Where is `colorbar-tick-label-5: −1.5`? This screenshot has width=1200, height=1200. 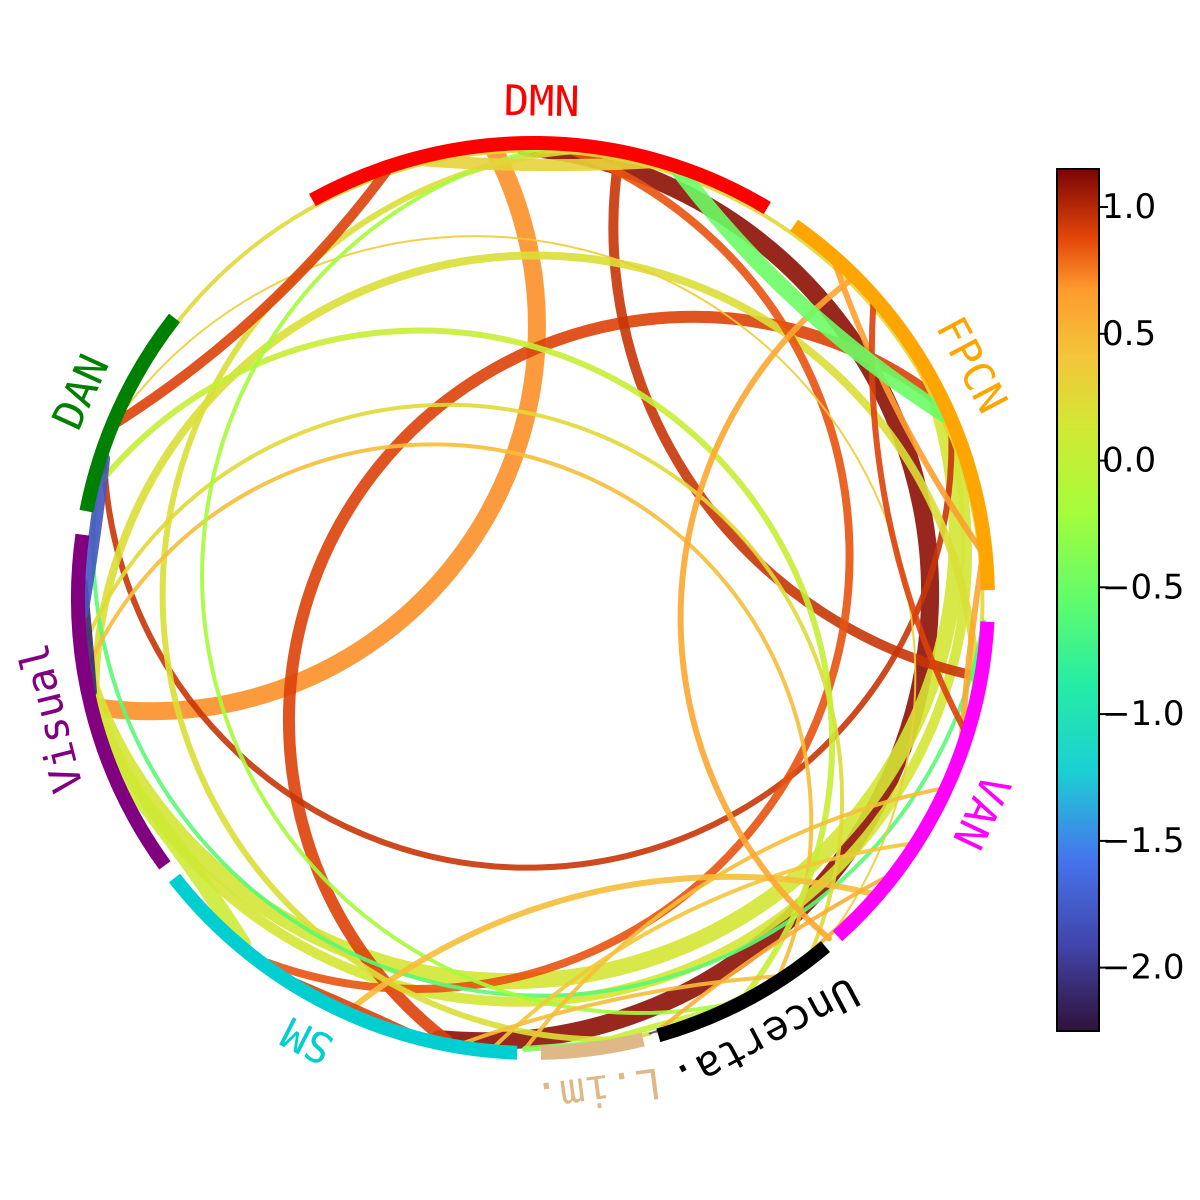 colorbar-tick-label-5: −1.5 is located at coordinates (1143, 841).